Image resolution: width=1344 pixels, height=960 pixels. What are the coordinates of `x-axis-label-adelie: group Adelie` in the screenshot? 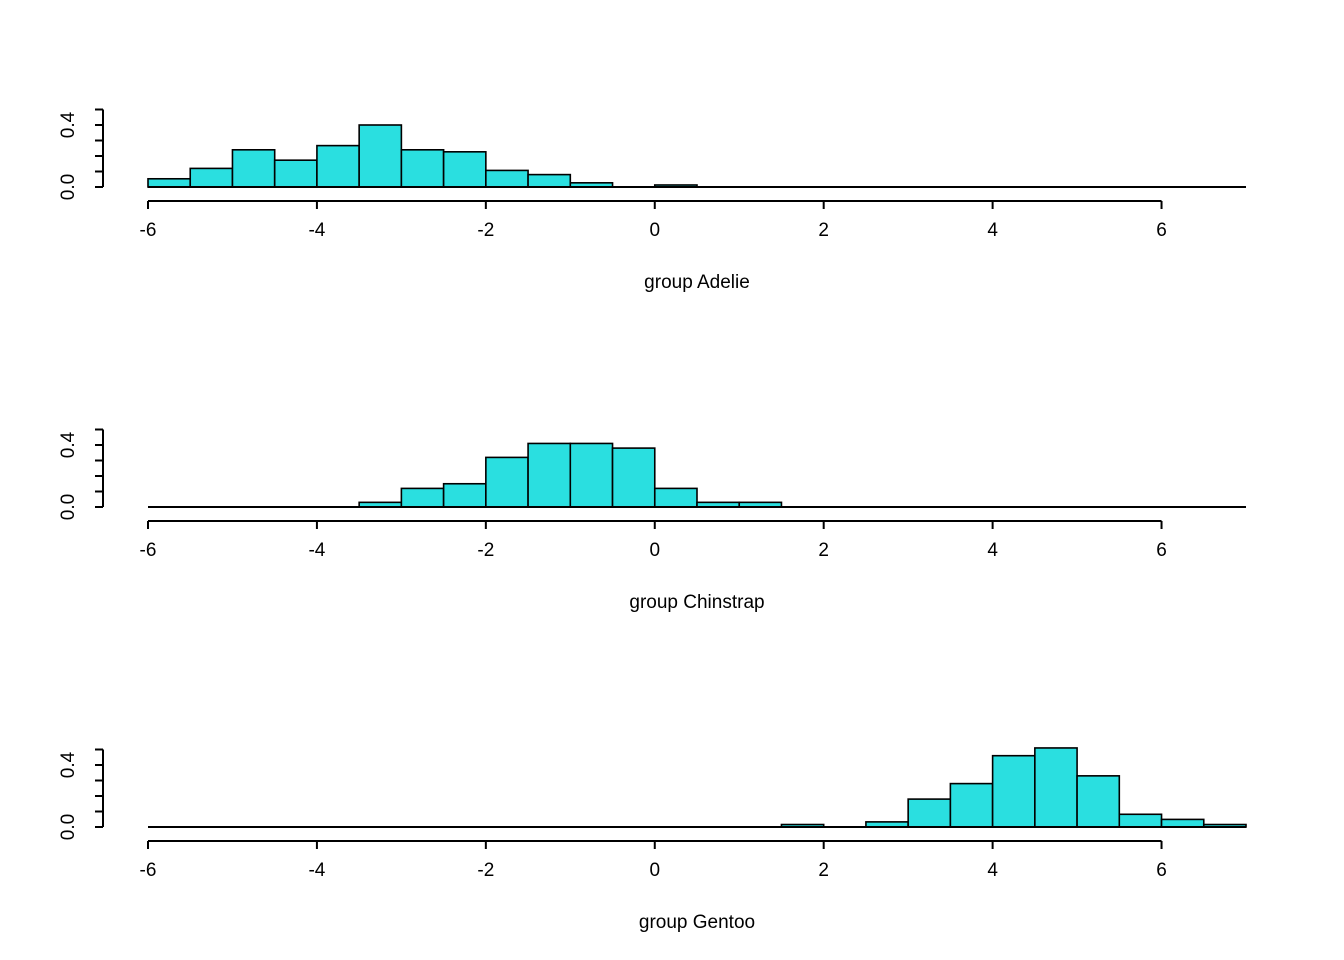 It's located at (697, 282).